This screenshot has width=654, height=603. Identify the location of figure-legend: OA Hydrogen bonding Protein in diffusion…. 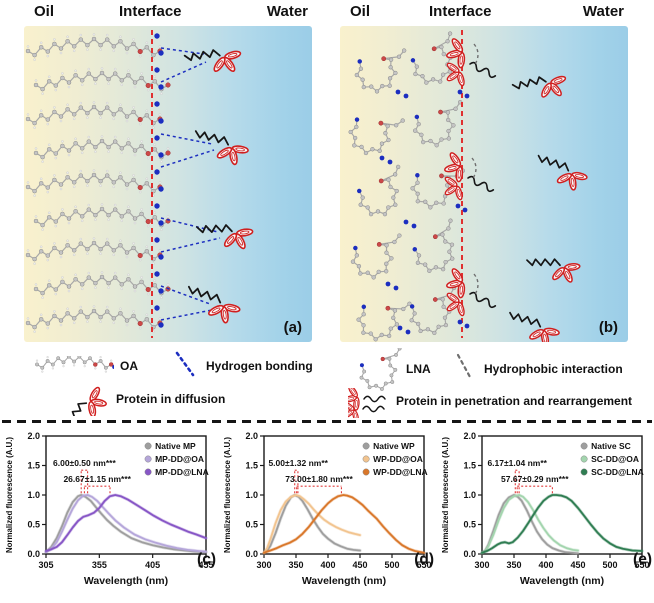
(327, 382).